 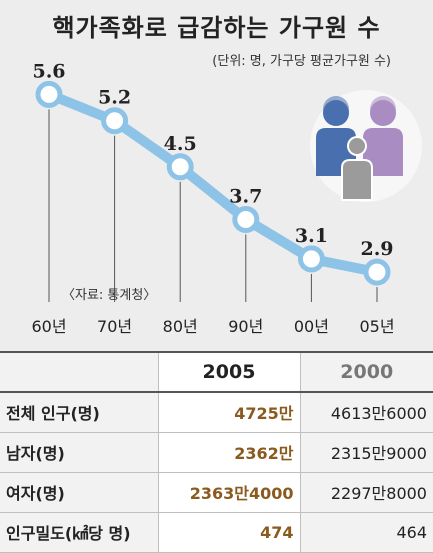 What do you see at coordinates (228, 532) in the screenshot?
I see `cell-2005: 474` at bounding box center [228, 532].